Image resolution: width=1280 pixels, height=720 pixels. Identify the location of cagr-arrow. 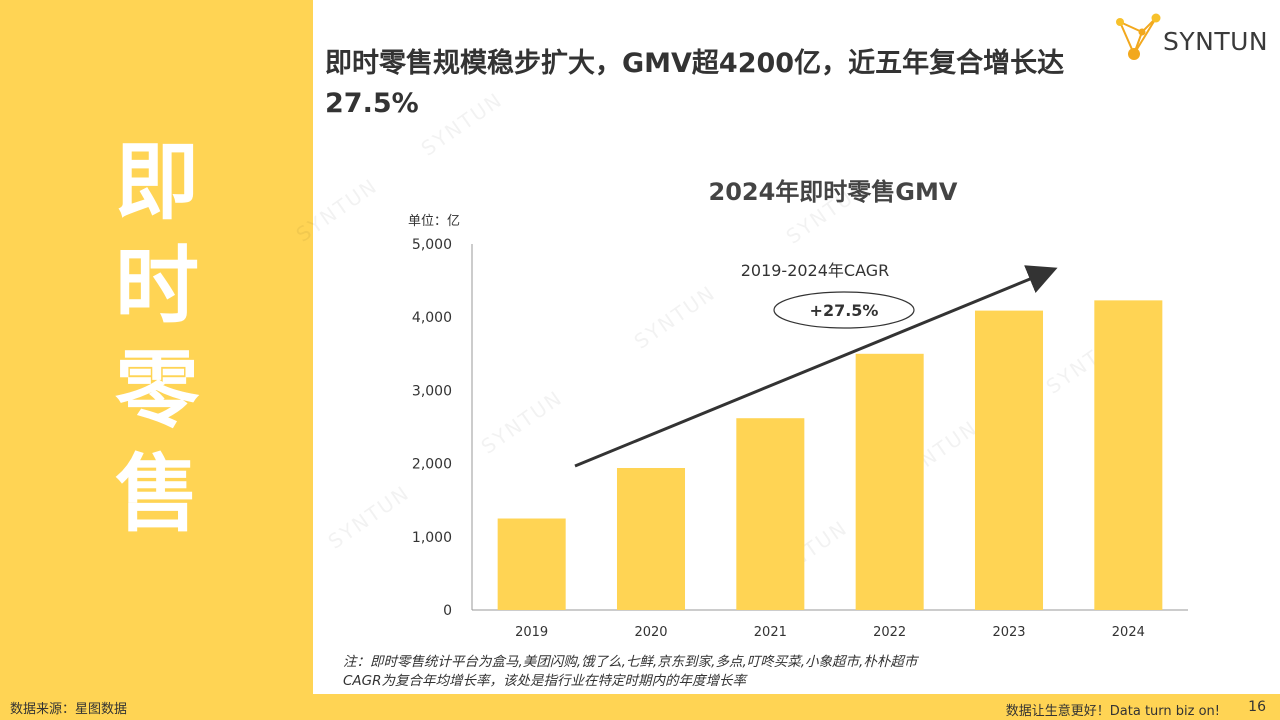
(816, 366).